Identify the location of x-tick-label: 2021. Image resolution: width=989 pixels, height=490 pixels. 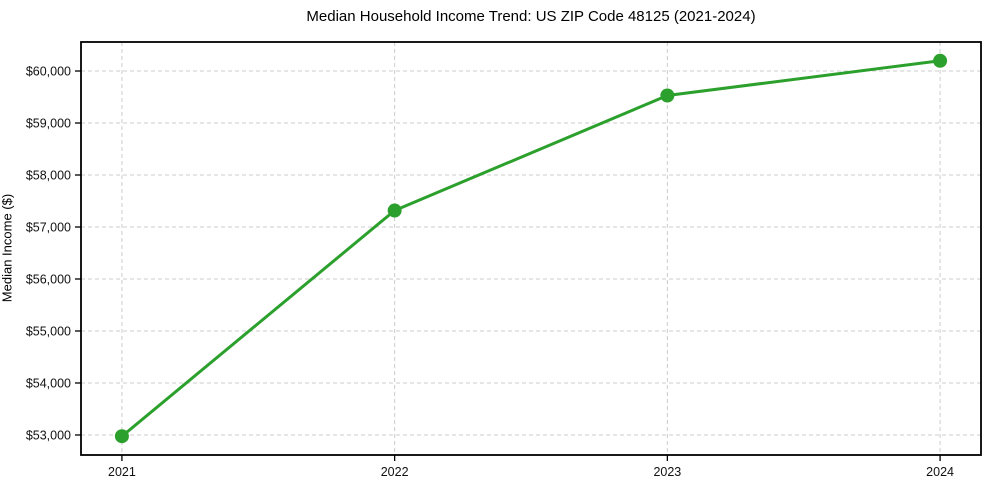
(122, 472).